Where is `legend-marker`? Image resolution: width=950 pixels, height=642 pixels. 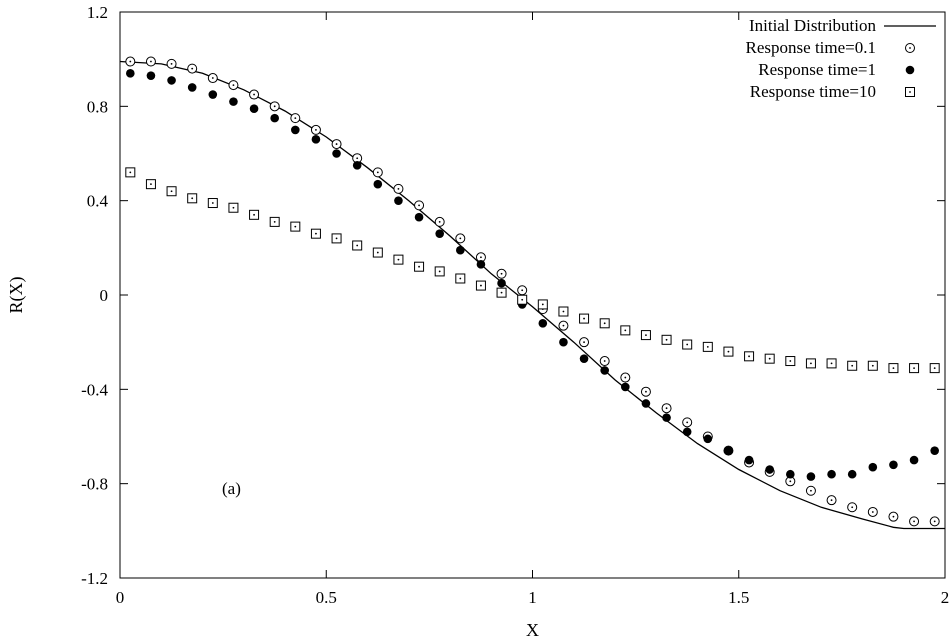 legend-marker is located at coordinates (910, 48).